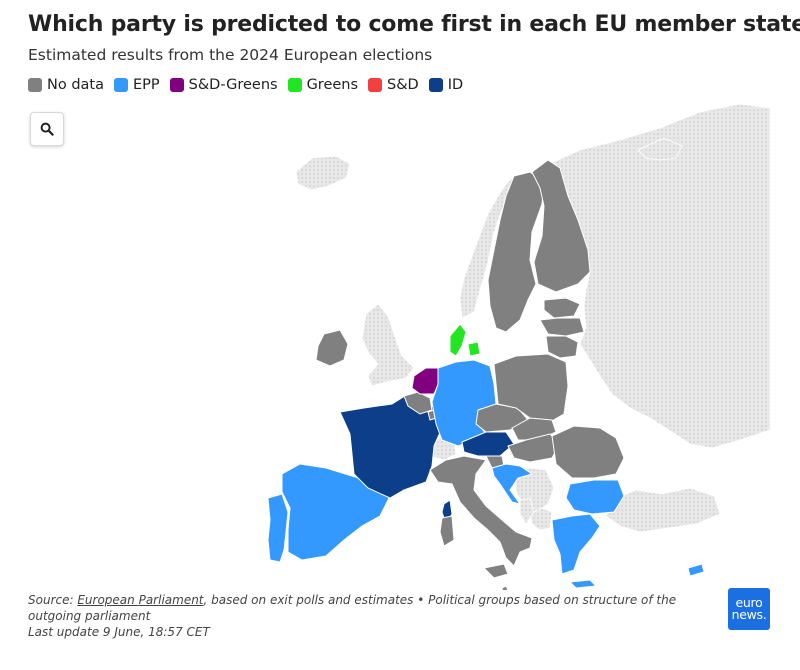 Image resolution: width=800 pixels, height=670 pixels. What do you see at coordinates (53, 600) in the screenshot?
I see `source-prefix: Source:` at bounding box center [53, 600].